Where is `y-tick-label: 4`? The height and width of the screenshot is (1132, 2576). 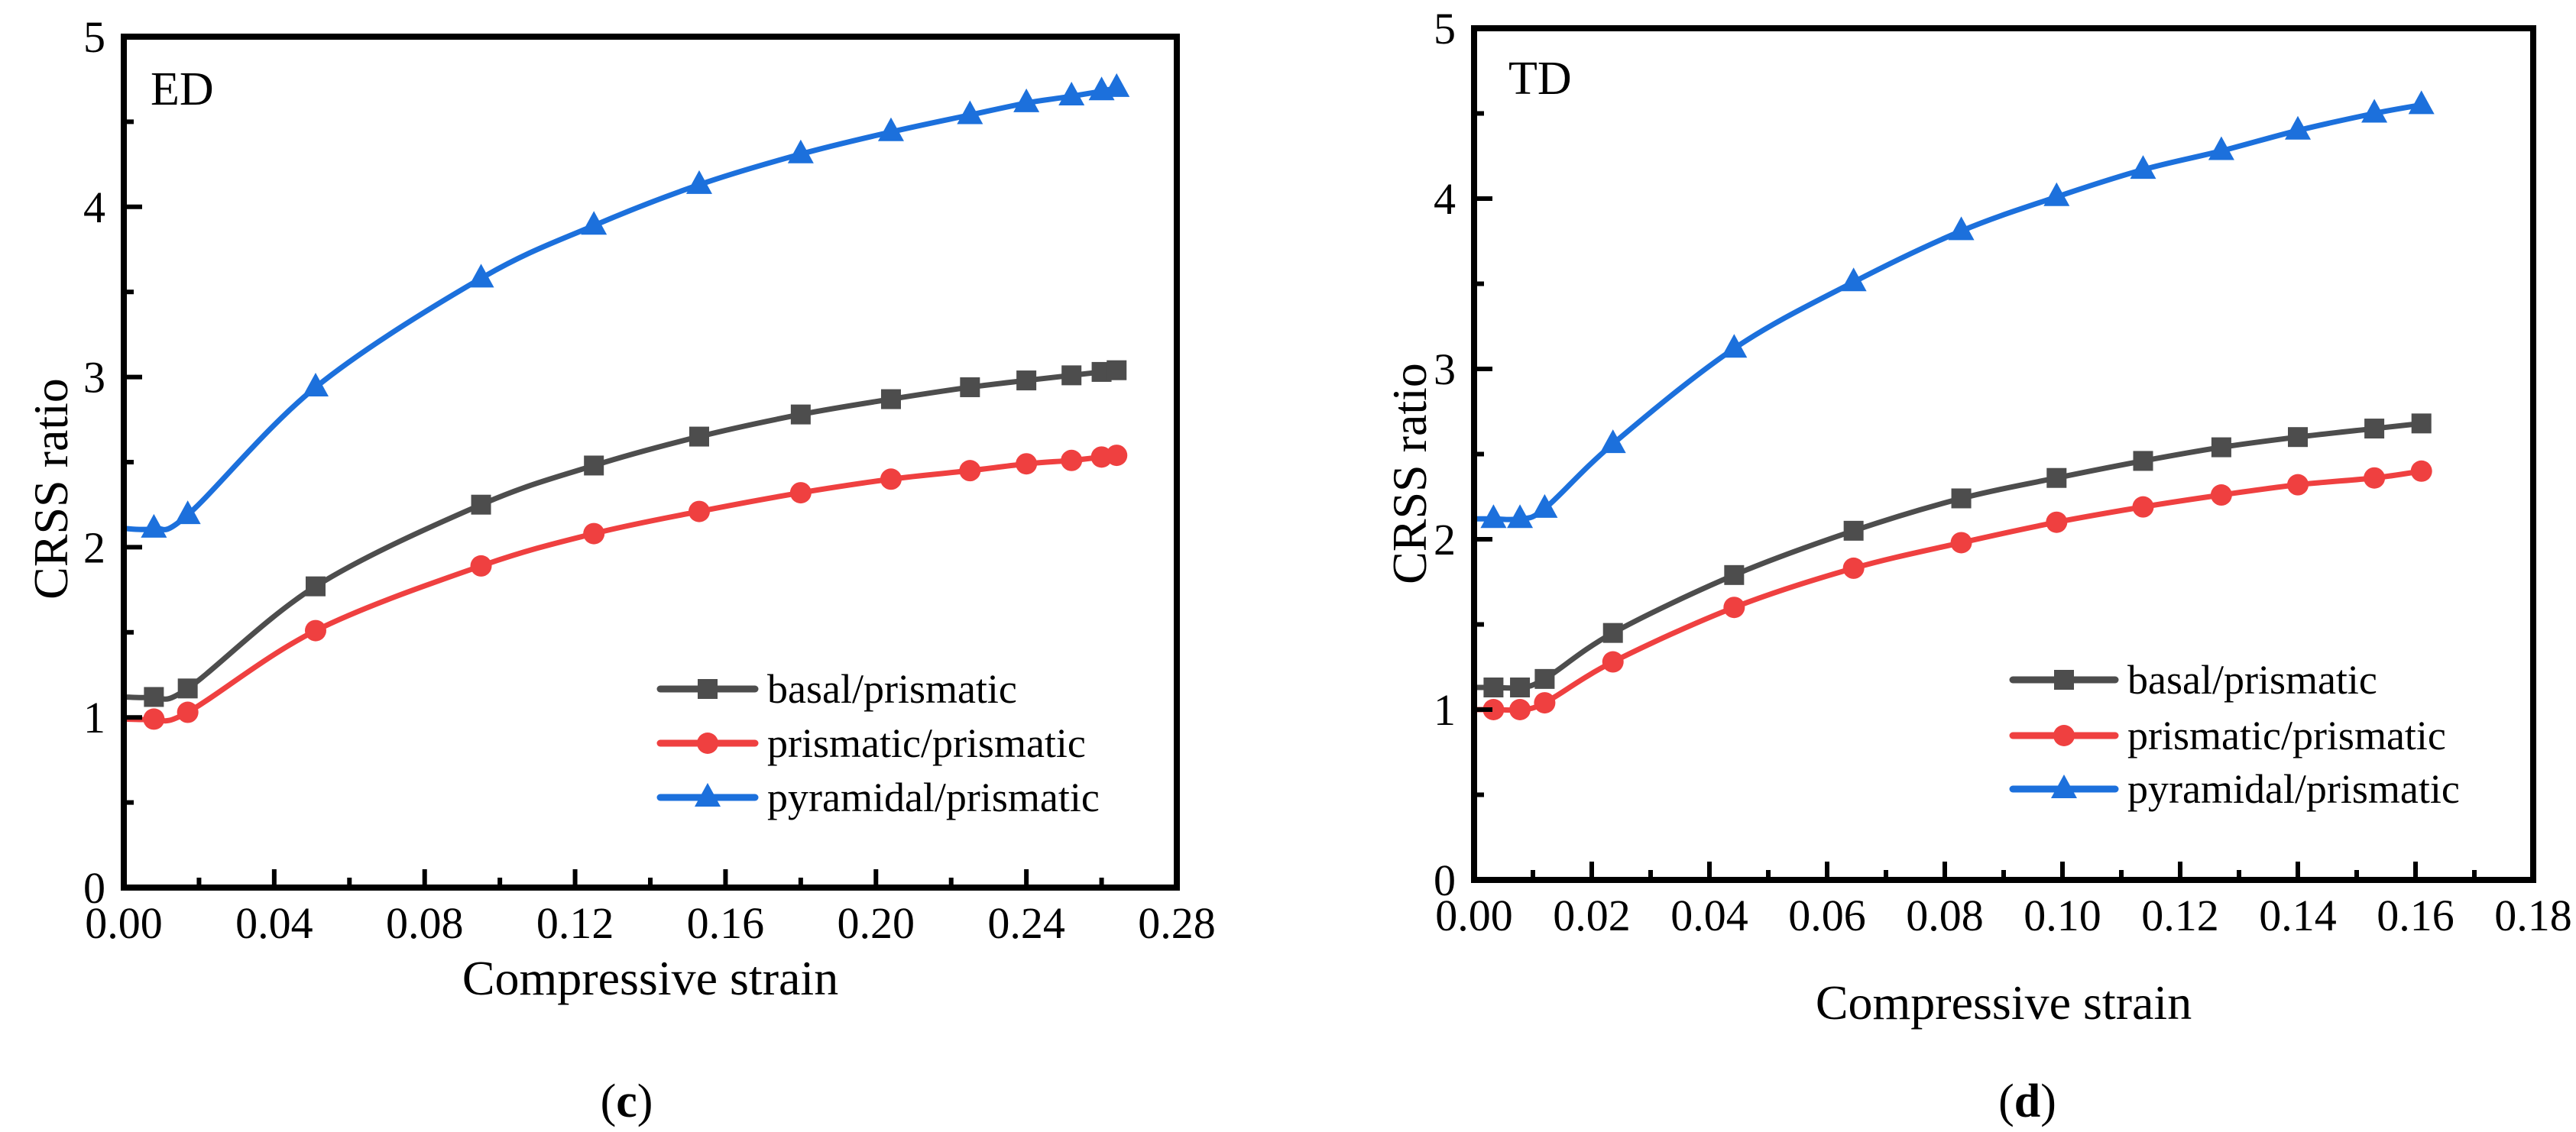 y-tick-label: 4 is located at coordinates (94, 207).